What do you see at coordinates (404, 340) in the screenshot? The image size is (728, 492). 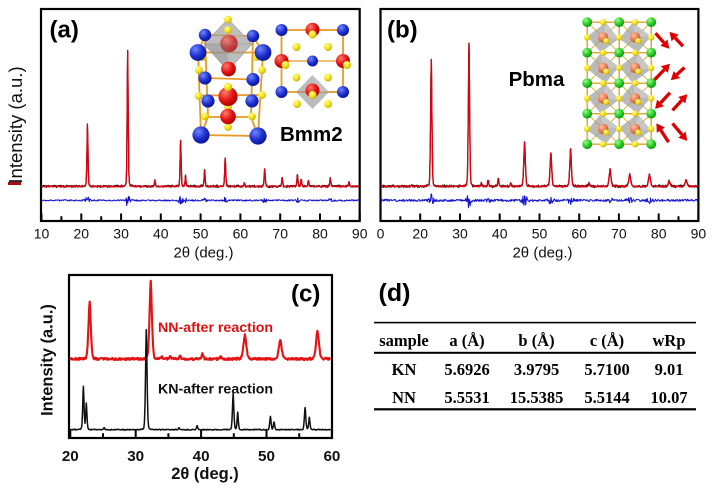 I see `svg-text: sample` at bounding box center [404, 340].